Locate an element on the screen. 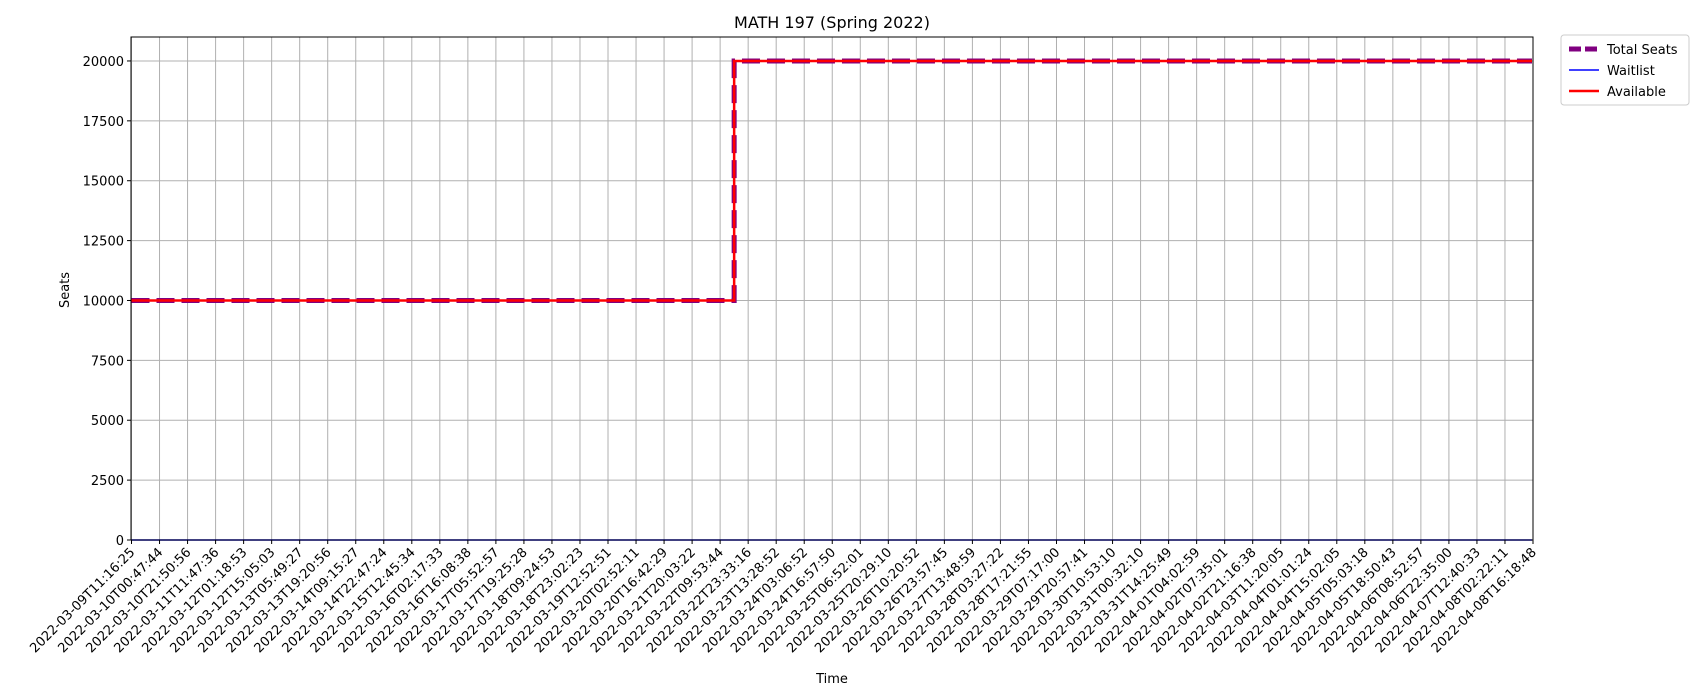  y-tick-label: 2500 is located at coordinates (107, 481).